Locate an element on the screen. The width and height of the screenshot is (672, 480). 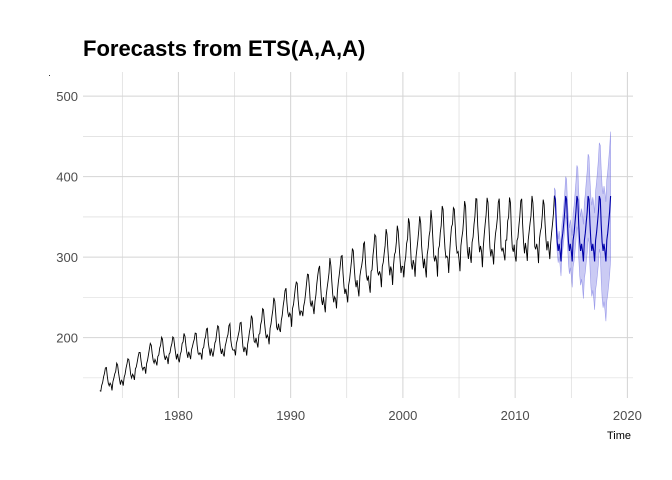
chart-title: Forecasts from ETS(A,A,A) is located at coordinates (224, 48).